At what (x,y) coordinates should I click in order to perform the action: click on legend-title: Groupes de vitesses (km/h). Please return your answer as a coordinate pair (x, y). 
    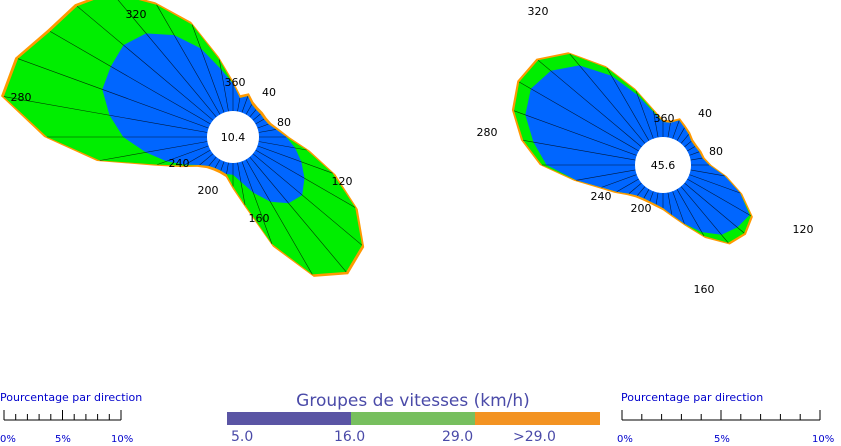
    Looking at the image, I should click on (413, 401).